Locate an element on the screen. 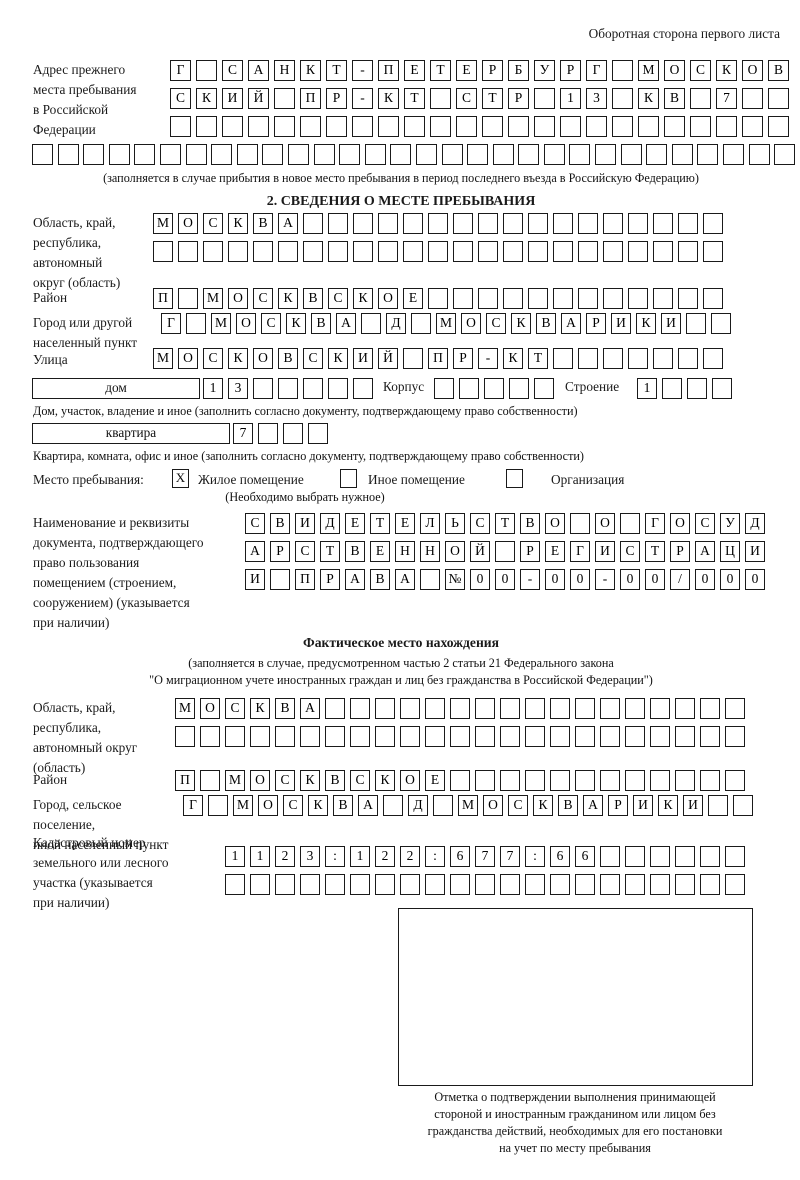 The height and width of the screenshot is (1180, 800). char-cell: Й is located at coordinates (258, 98).